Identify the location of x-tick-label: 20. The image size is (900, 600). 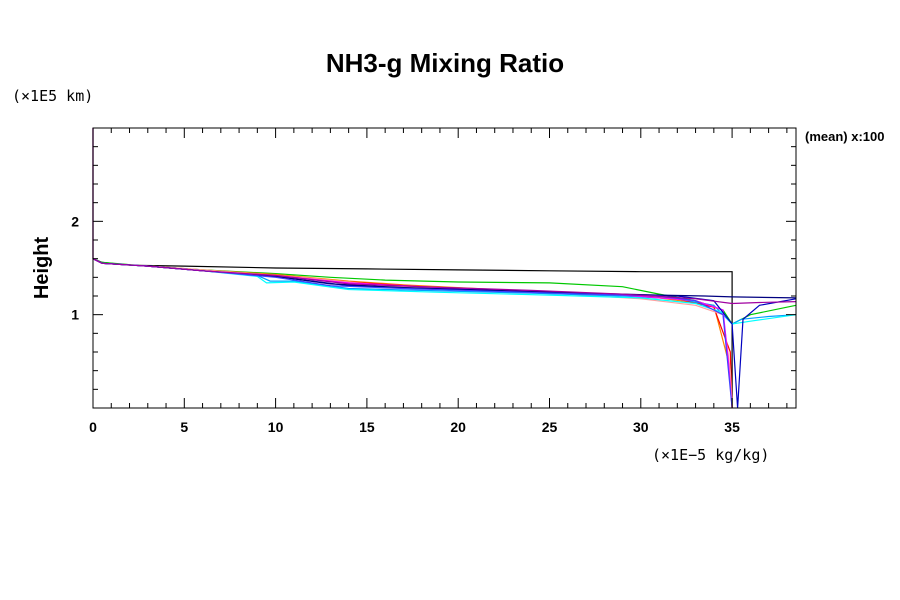
(458, 427).